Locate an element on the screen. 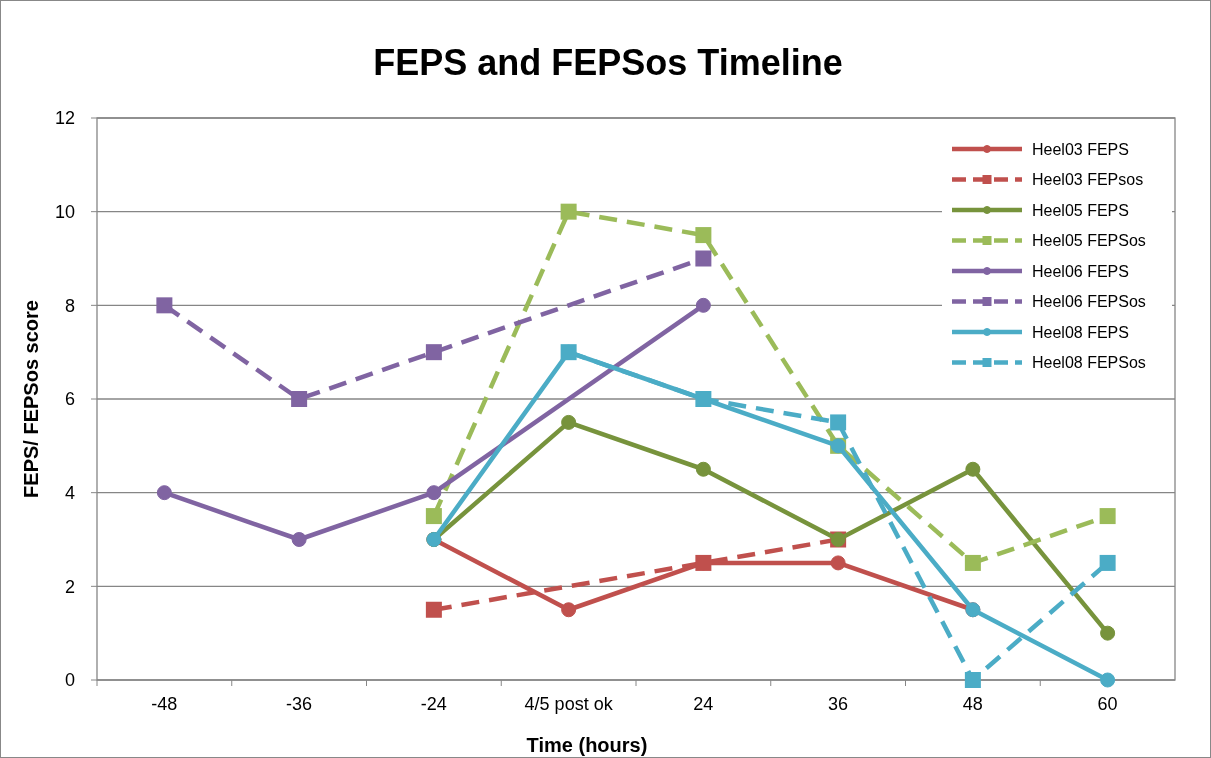  chart-title: FEPS and FEPSos Timeline is located at coordinates (608, 62).